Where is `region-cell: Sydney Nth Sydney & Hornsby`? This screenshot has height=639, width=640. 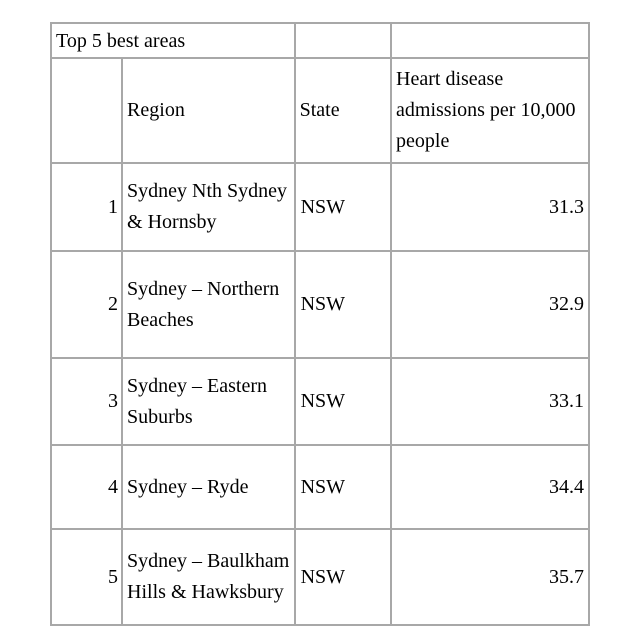 region-cell: Sydney Nth Sydney & Hornsby is located at coordinates (208, 207).